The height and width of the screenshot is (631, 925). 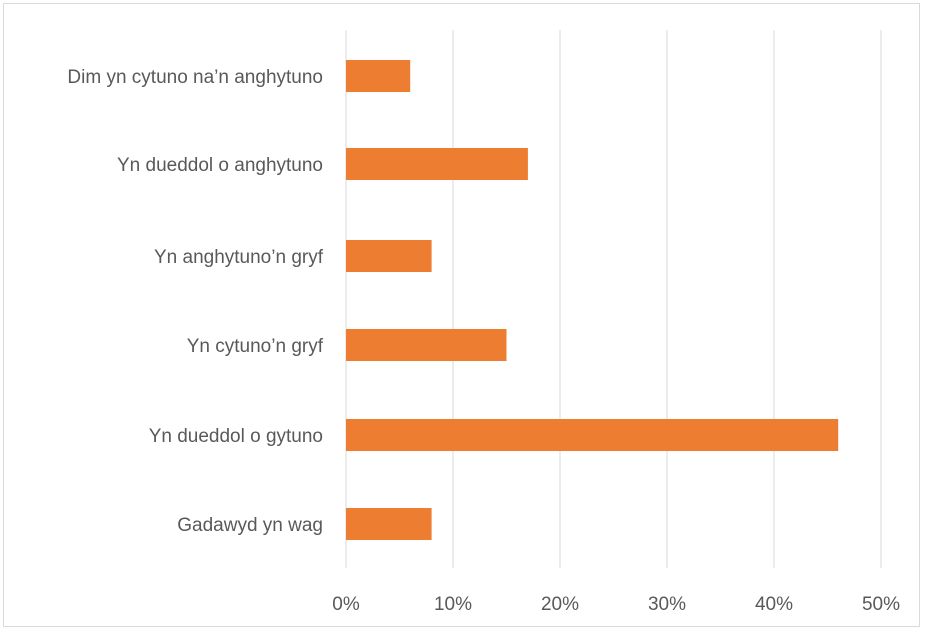 I want to click on category-label: Yn cytuno’n gryf, so click(x=255, y=346).